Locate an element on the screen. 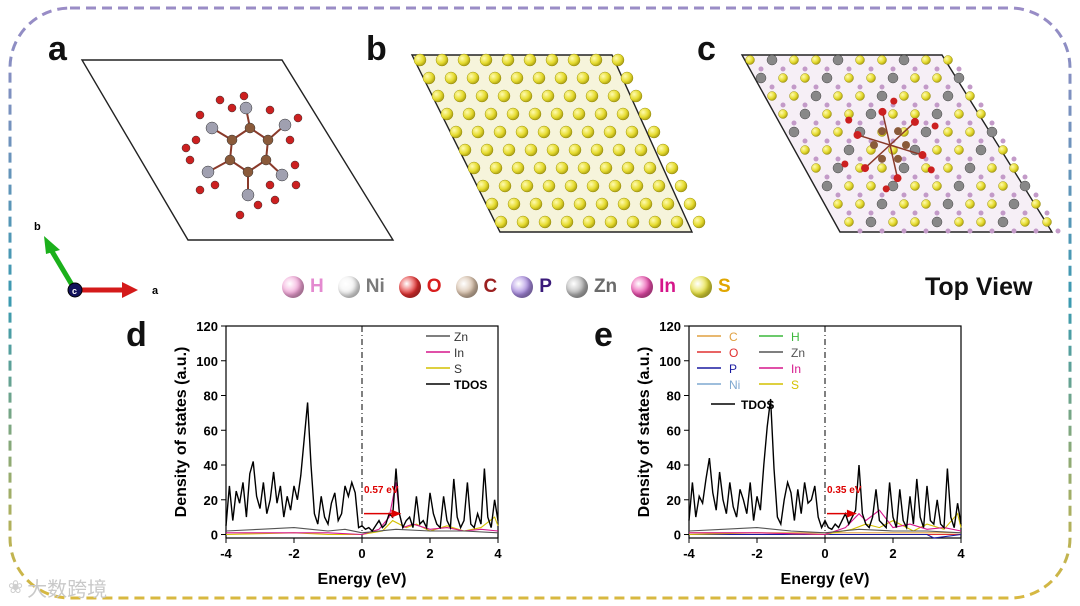 The image size is (1080, 606). legend-entry: TDOS is located at coordinates (757, 405).